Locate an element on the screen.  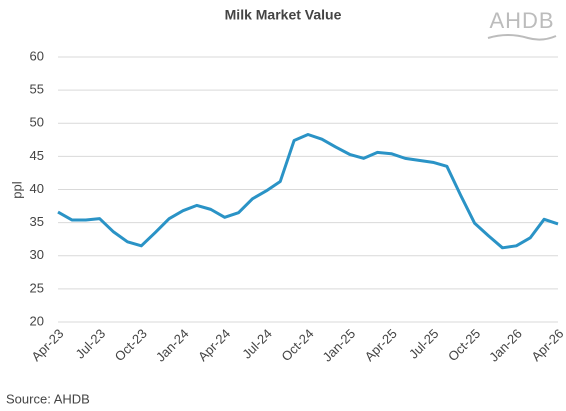
x-tick-label: Apr-26 is located at coordinates (547, 345).